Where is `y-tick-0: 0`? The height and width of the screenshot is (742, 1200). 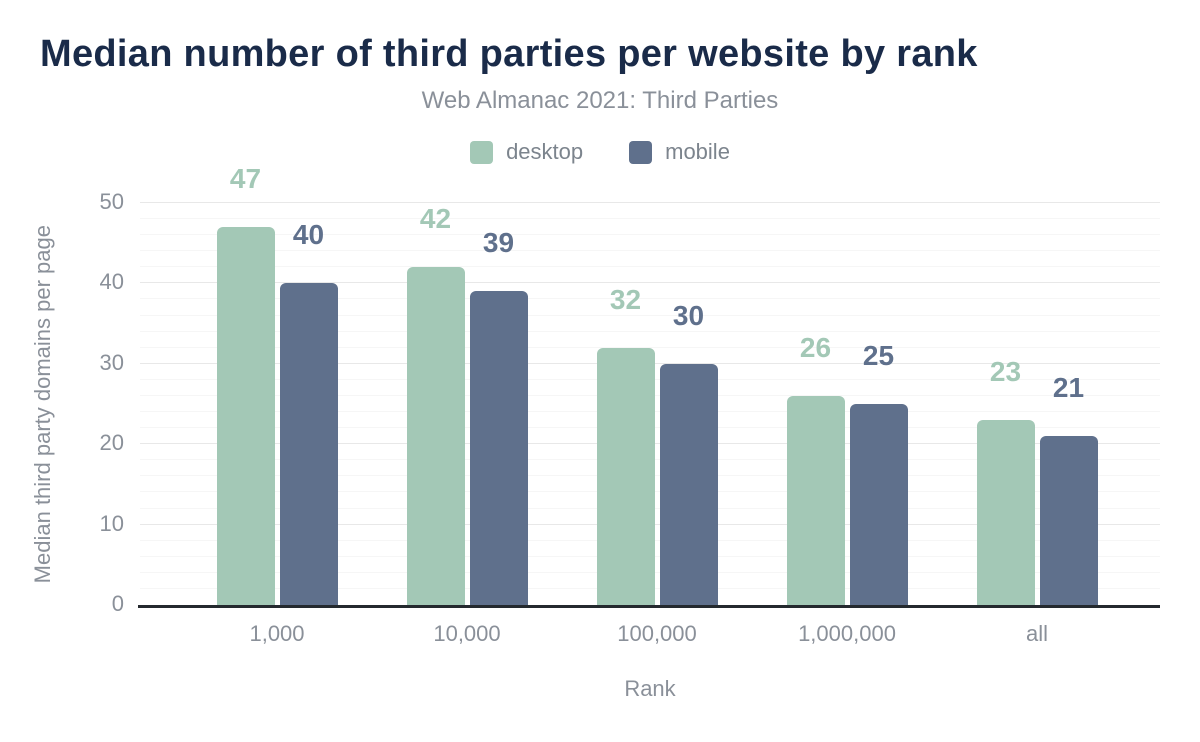
y-tick-0: 0 is located at coordinates (117, 603).